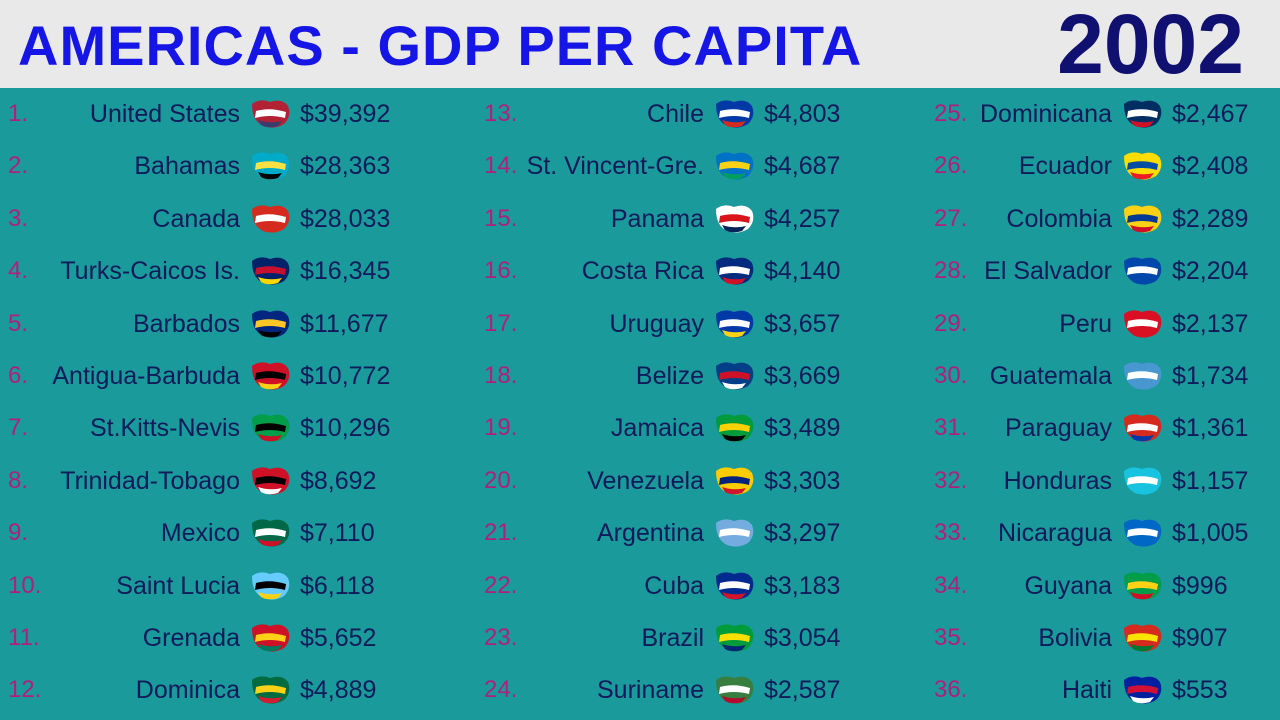 The image size is (1280, 720). I want to click on gdp-value: $3,657, so click(802, 323).